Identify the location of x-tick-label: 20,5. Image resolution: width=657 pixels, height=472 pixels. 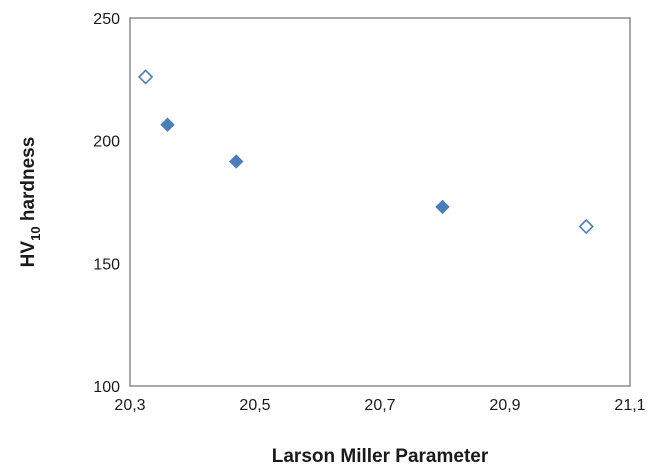
(254, 405).